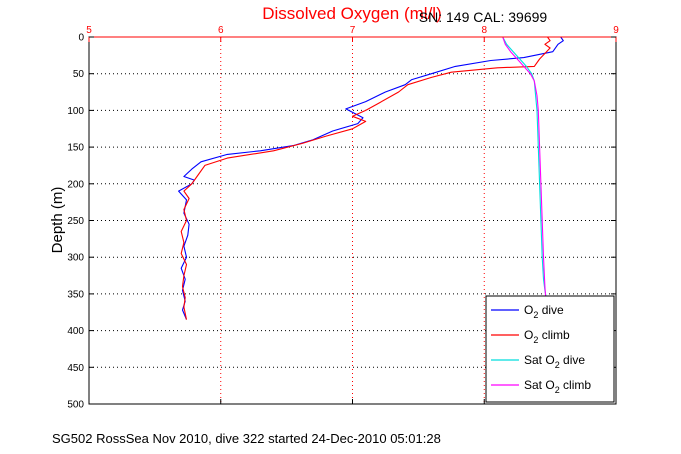  What do you see at coordinates (547, 336) in the screenshot?
I see `legend-label-o2-climb: O2 climb` at bounding box center [547, 336].